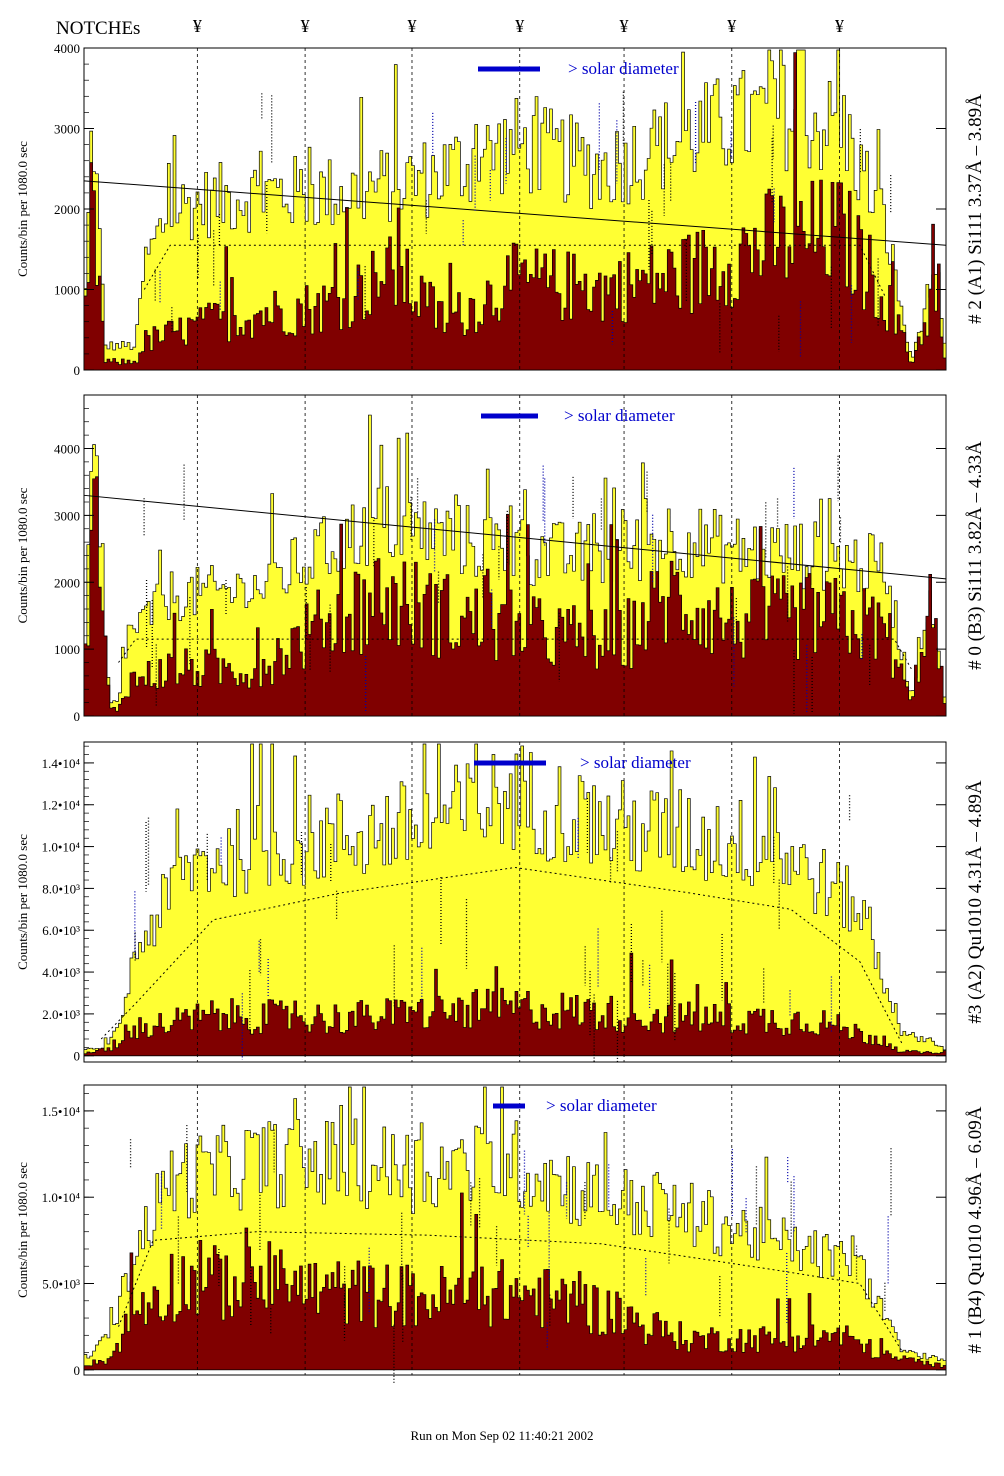 This screenshot has width=1004, height=1476. Describe the element at coordinates (98, 28) in the screenshot. I see `notches-title: NOTCHEs` at that location.